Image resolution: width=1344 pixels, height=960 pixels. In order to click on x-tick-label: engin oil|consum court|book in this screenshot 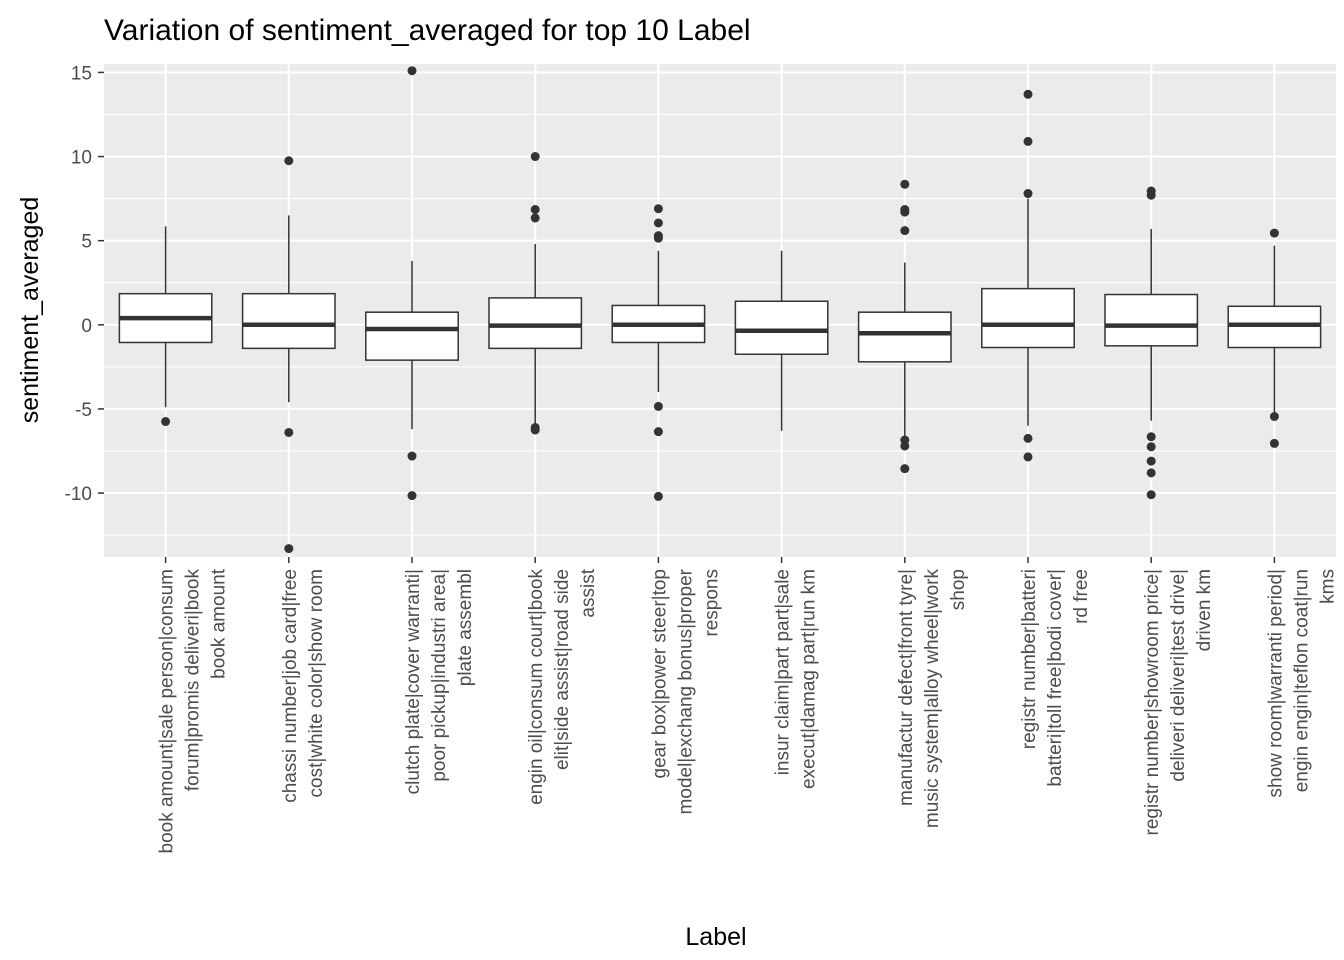, I will do `click(536, 687)`.